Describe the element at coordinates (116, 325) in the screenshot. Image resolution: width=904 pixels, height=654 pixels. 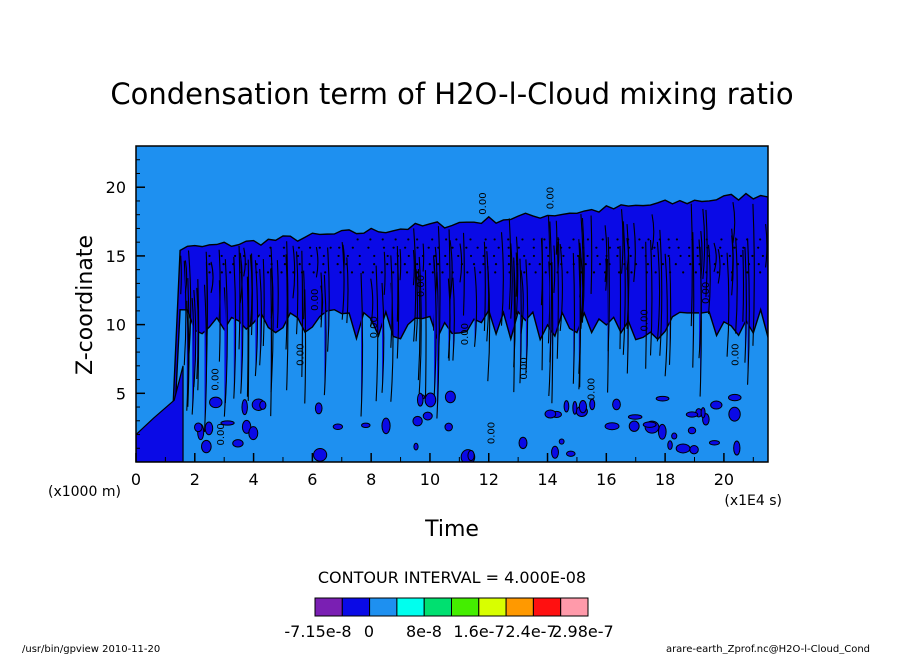
I see `y-tick-label: 10` at that location.